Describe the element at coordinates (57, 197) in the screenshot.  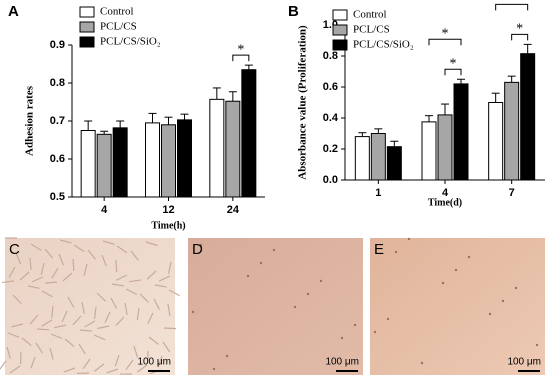
I see `y-tick-label: 0.5` at that location.